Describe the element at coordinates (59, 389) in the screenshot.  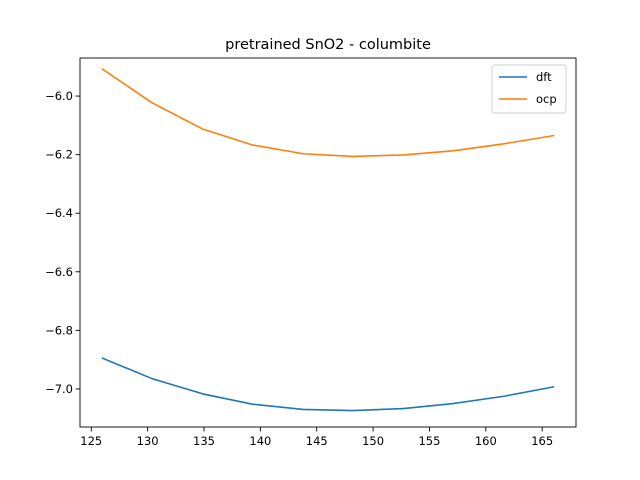
I see `y-tick-label: −7.0` at that location.